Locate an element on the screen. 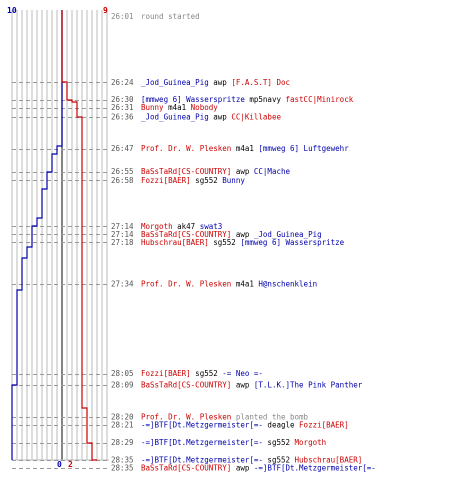 This screenshot has height=500, width=450. event-description: _Jod_Guinea_Pig awp CC|Killabee is located at coordinates (211, 116).